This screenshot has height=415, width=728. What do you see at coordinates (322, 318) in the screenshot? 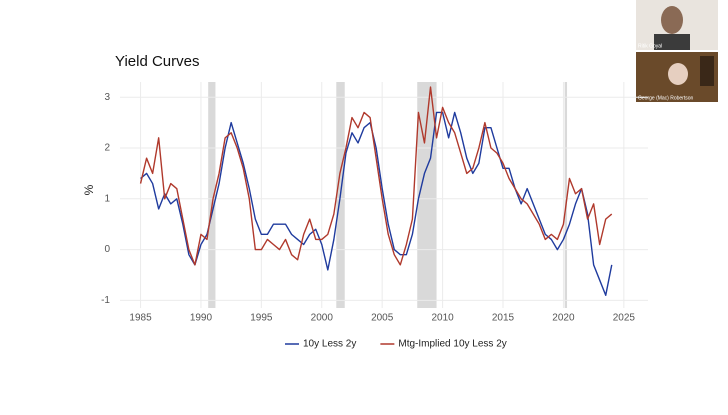
I see `x-tick-label: 2000` at bounding box center [322, 318].